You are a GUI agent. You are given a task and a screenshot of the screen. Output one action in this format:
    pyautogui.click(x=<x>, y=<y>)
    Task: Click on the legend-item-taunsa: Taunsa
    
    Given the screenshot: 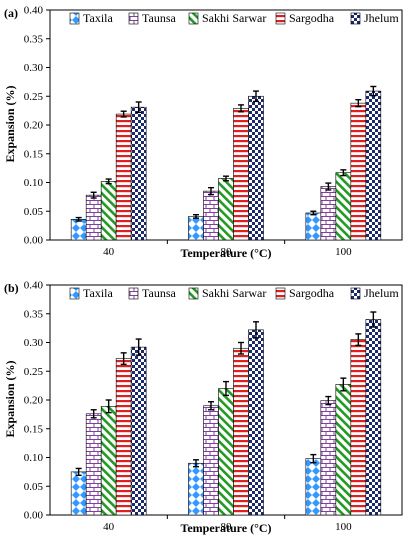 What is the action you would take?
    pyautogui.click(x=152, y=18)
    